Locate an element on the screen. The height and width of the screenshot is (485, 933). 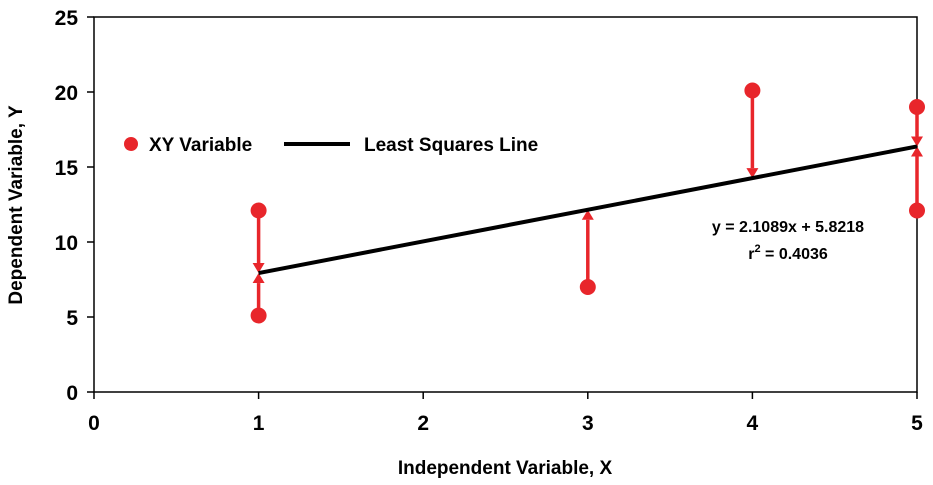
r2-superscript: 2 is located at coordinates (757, 249).